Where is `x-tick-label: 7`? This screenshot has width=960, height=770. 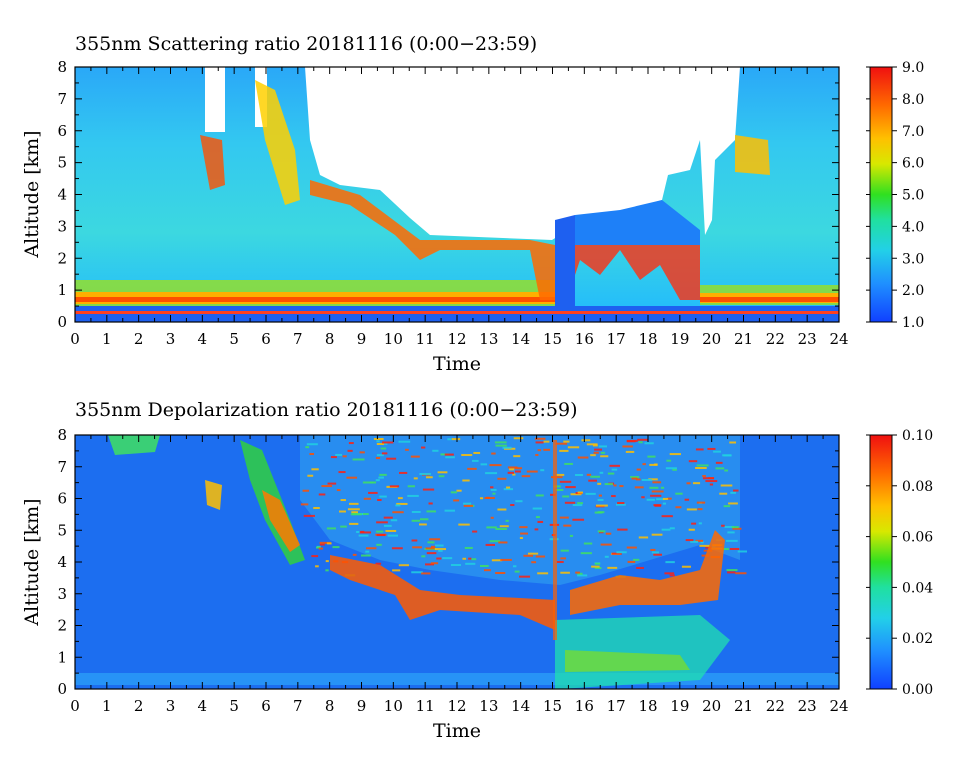
x-tick-label: 7 is located at coordinates (298, 706).